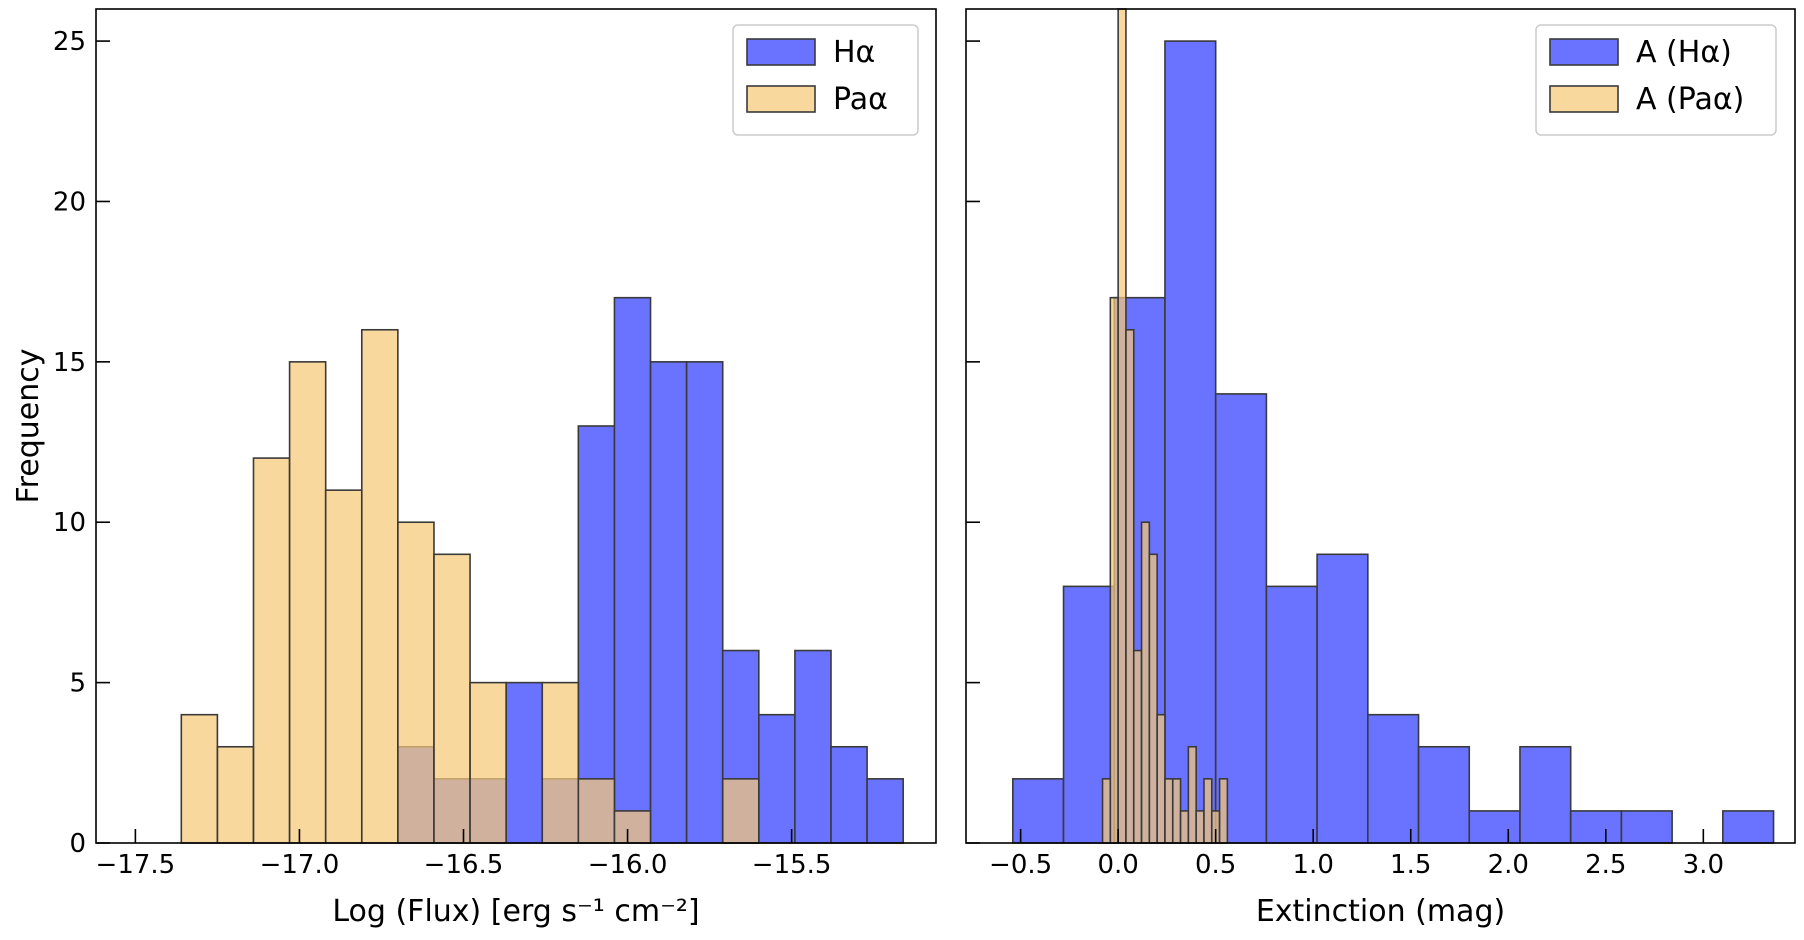 The height and width of the screenshot is (940, 1804). What do you see at coordinates (628, 865) in the screenshot?
I see `x-tick-label: −16.0` at bounding box center [628, 865].